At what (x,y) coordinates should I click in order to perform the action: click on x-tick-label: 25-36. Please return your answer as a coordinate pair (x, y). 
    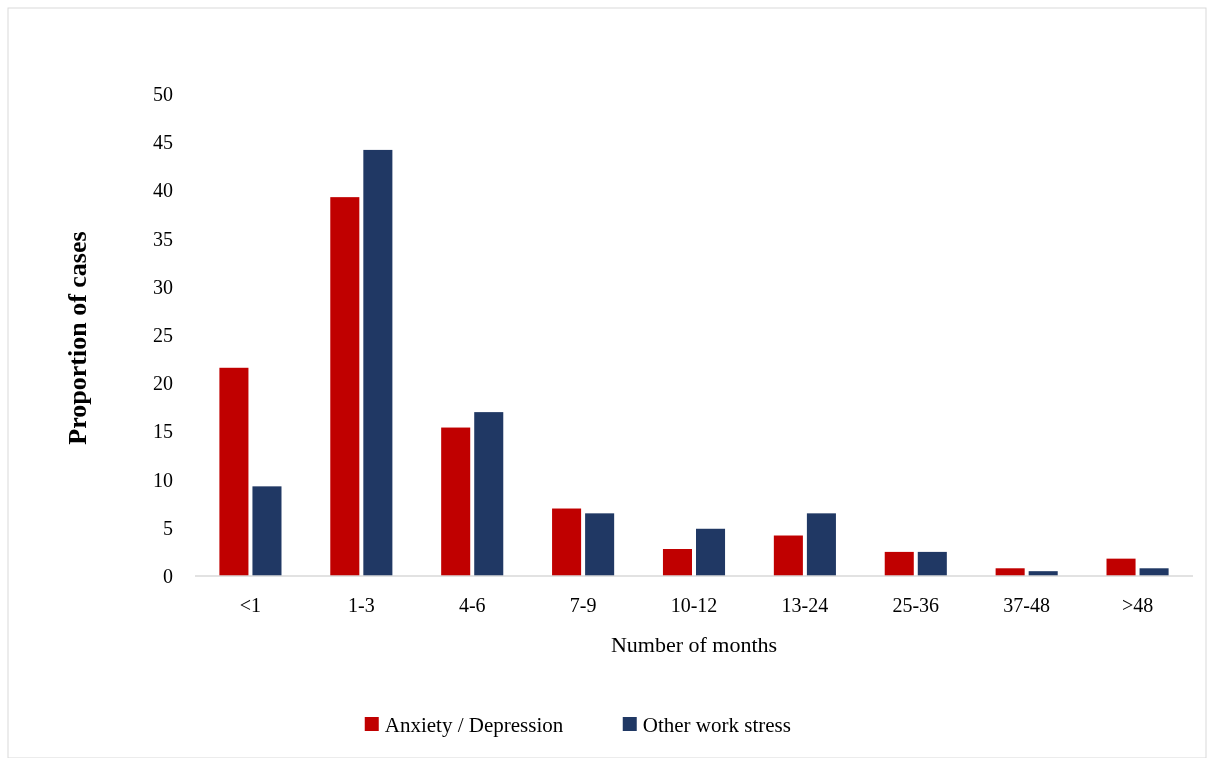
    Looking at the image, I should click on (916, 605).